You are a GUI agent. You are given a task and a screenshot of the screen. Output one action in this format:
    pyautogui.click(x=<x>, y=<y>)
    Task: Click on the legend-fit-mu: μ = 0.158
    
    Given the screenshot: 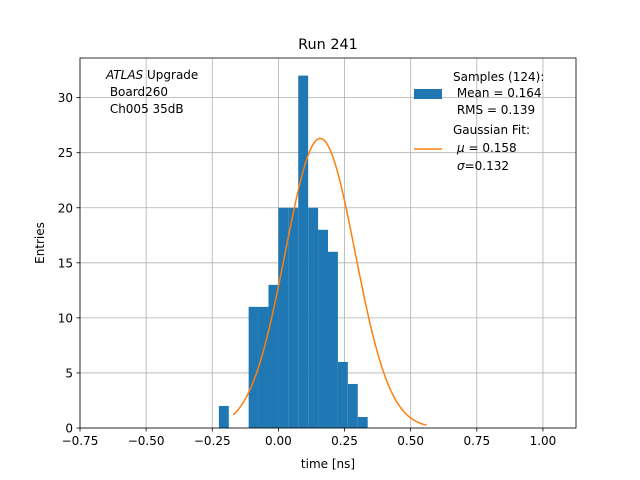 What is the action you would take?
    pyautogui.click(x=486, y=148)
    